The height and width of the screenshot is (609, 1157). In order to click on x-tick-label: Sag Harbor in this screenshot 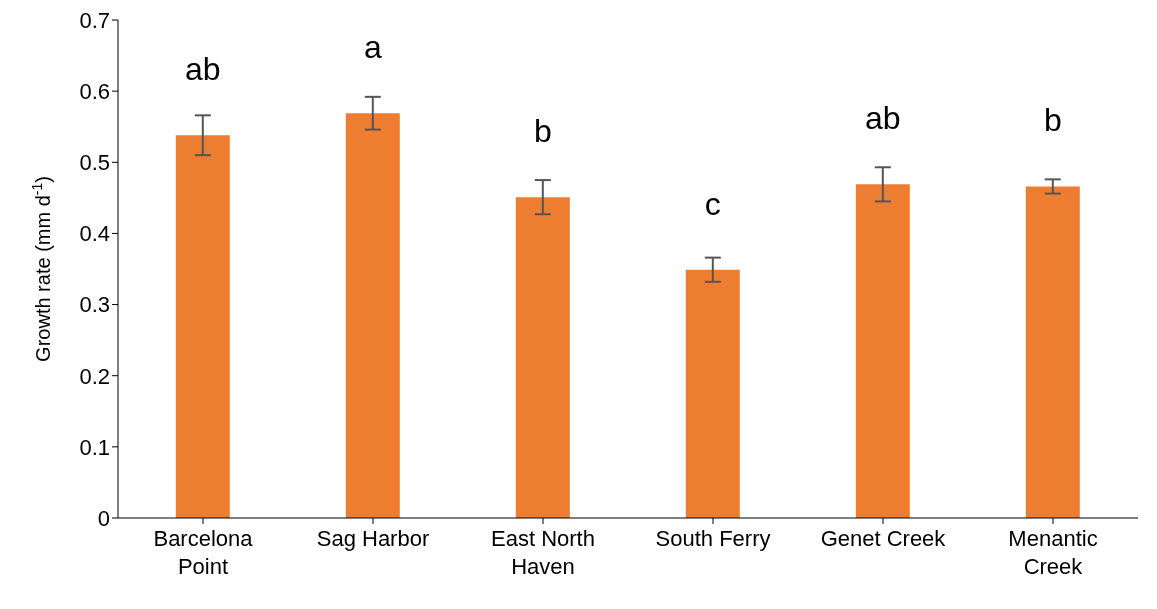, I will do `click(373, 538)`.